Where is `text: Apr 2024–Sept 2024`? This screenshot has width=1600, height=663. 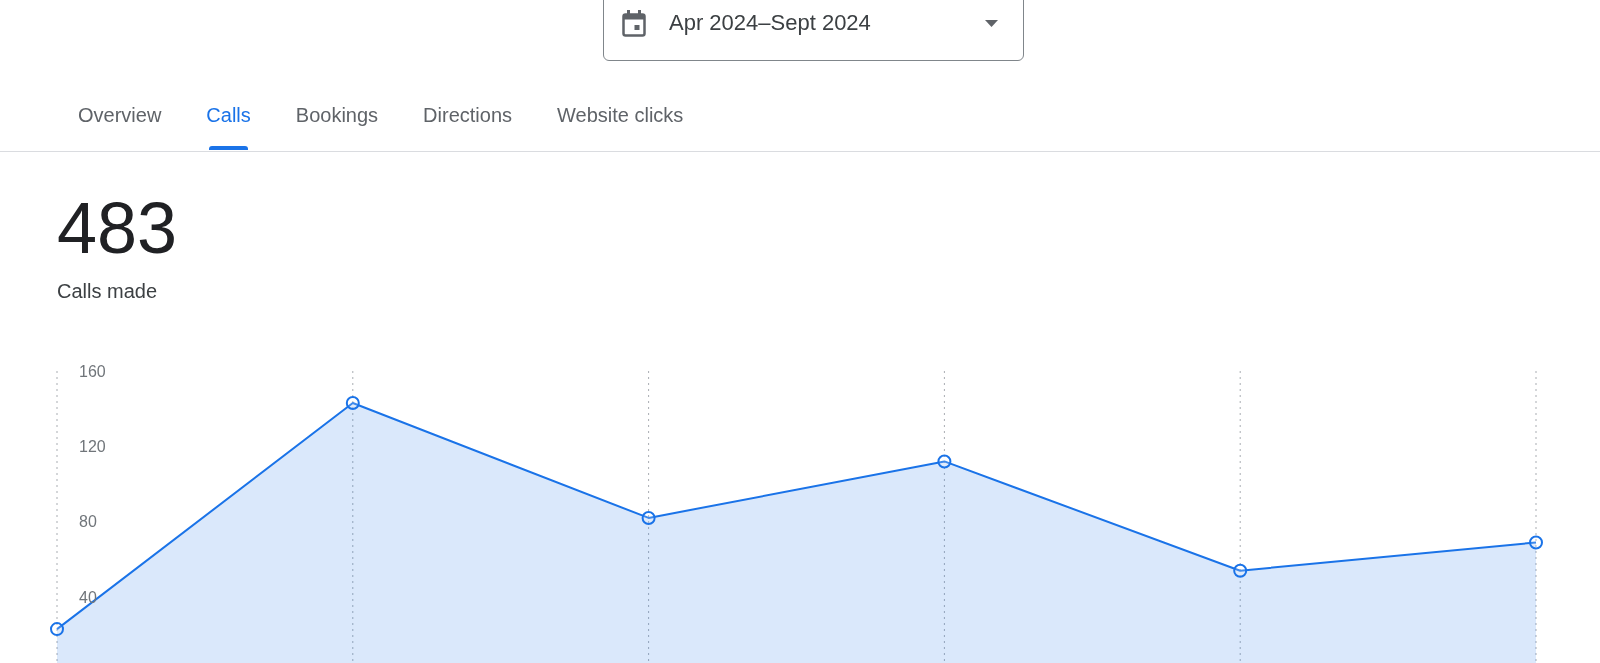 text: Apr 2024–Sept 2024 is located at coordinates (770, 22).